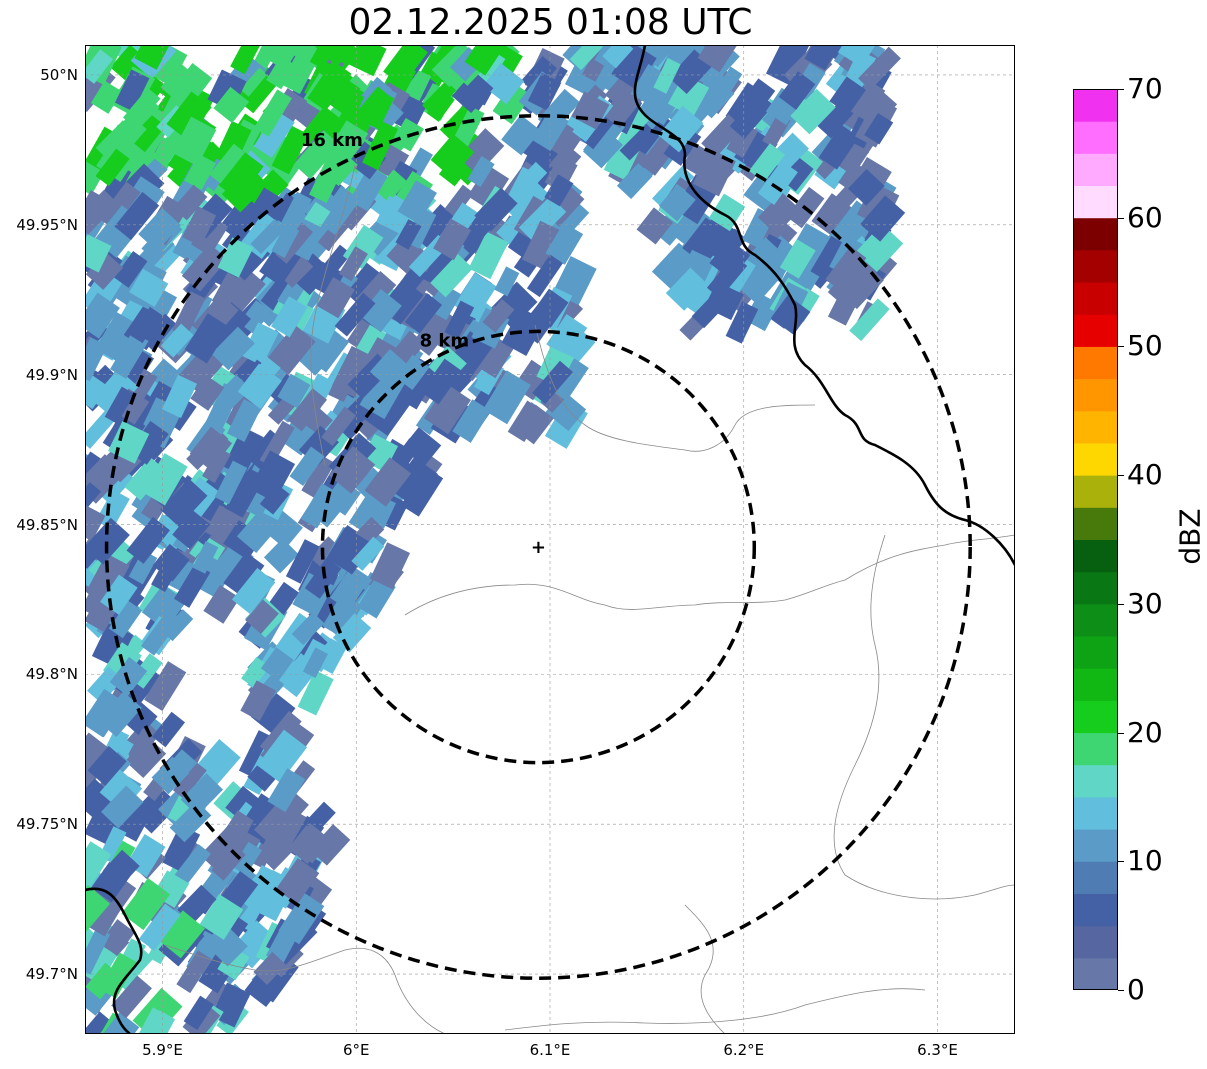  I want to click on lat-tick-label: 49.8°N, so click(51, 674).